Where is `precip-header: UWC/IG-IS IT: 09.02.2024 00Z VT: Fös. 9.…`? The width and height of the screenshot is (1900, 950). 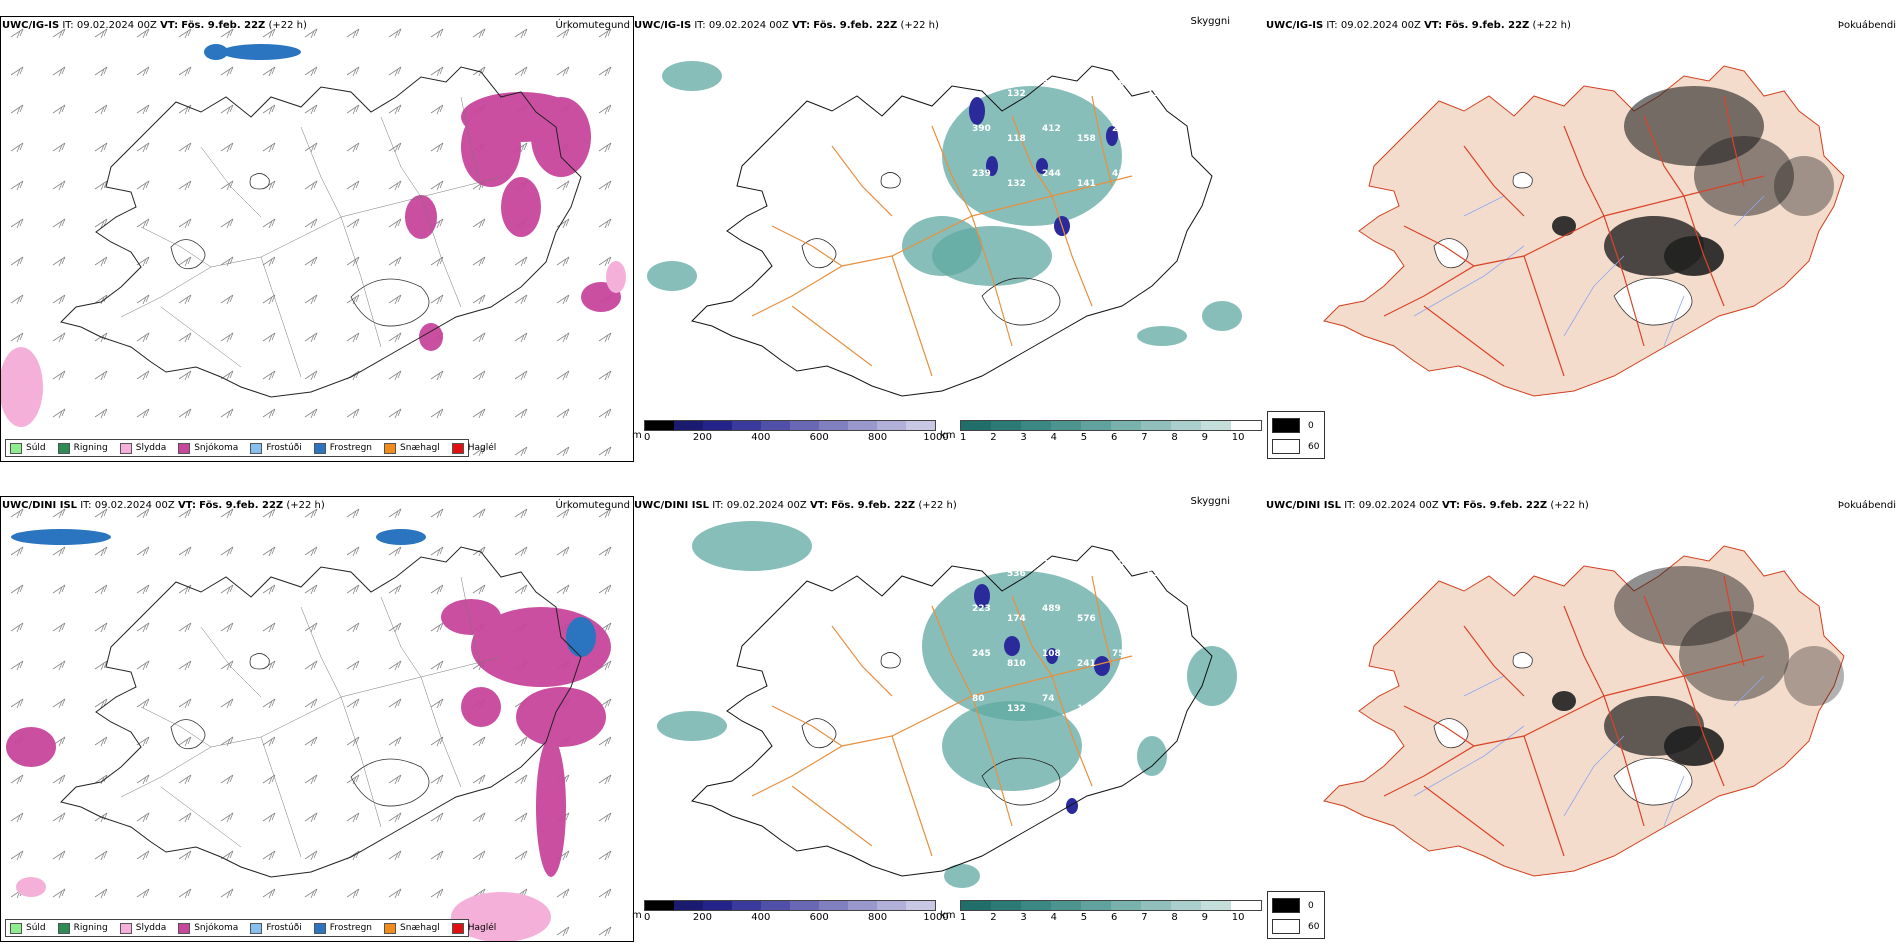 precip-header: UWC/IG-IS IT: 09.02.2024 00Z VT: Fös. 9.… is located at coordinates (154, 25).